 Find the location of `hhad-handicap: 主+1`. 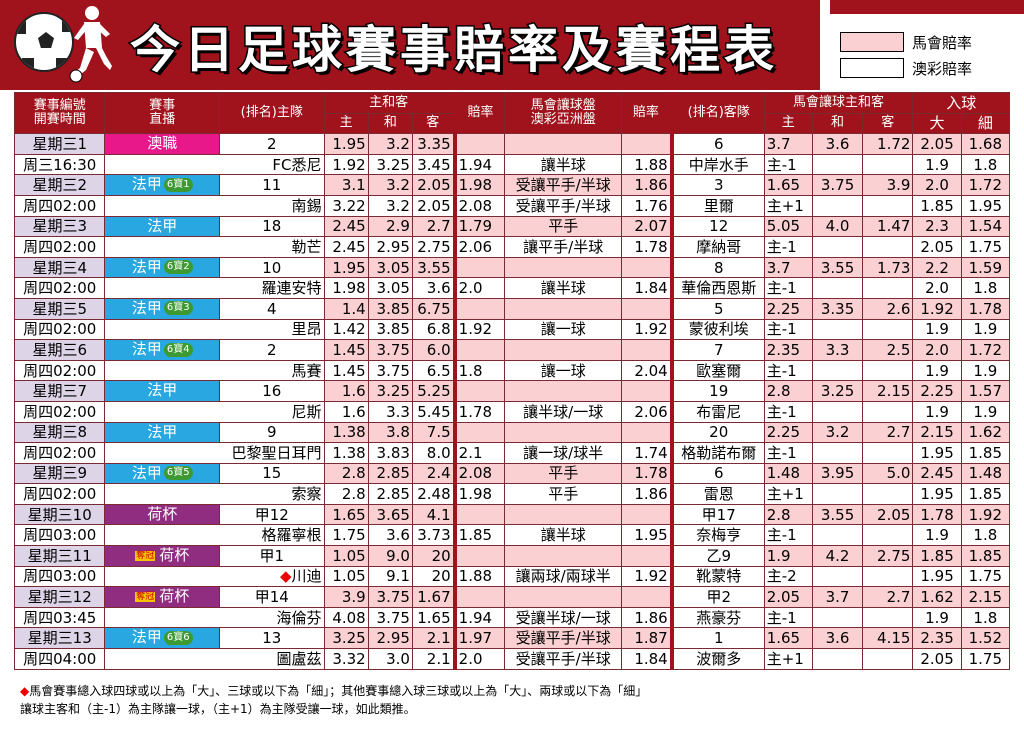

hhad-handicap: 主+1 is located at coordinates (788, 494).